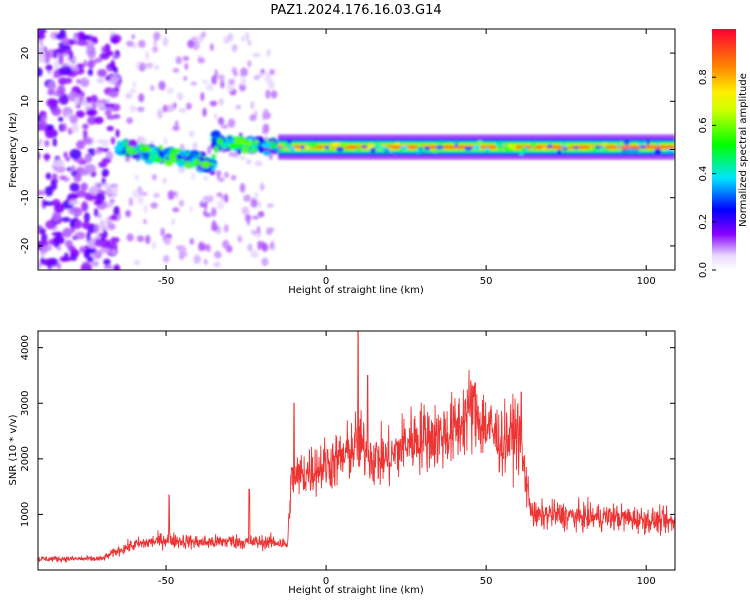 Image resolution: width=750 pixels, height=600 pixels. Describe the element at coordinates (486, 581) in the screenshot. I see `x-tick-label: 50` at that location.